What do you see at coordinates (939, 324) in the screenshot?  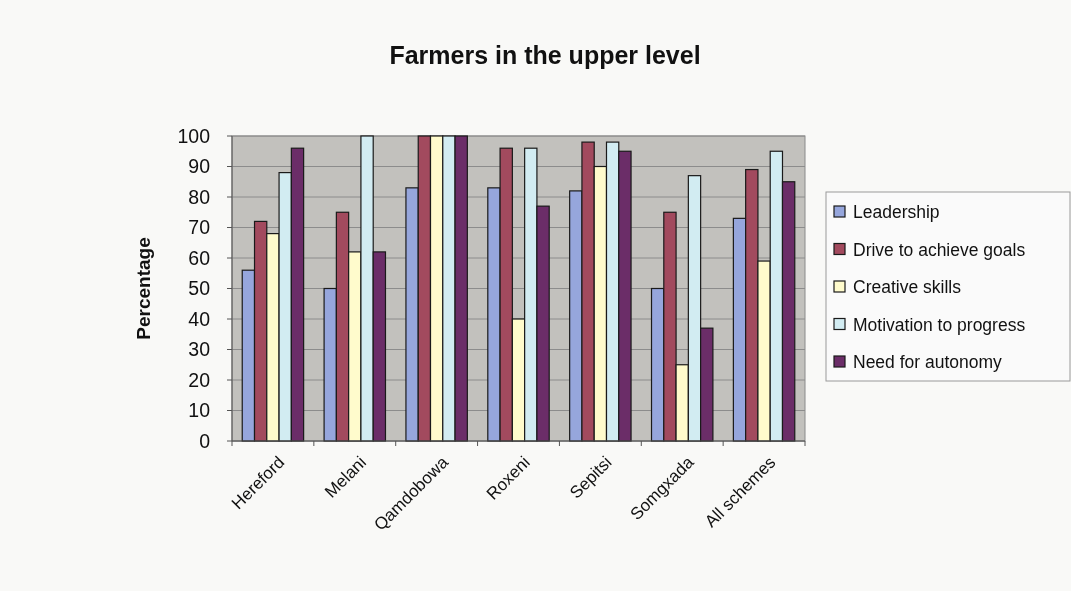 I see `legend-label: Motivation to progress` at bounding box center [939, 324].